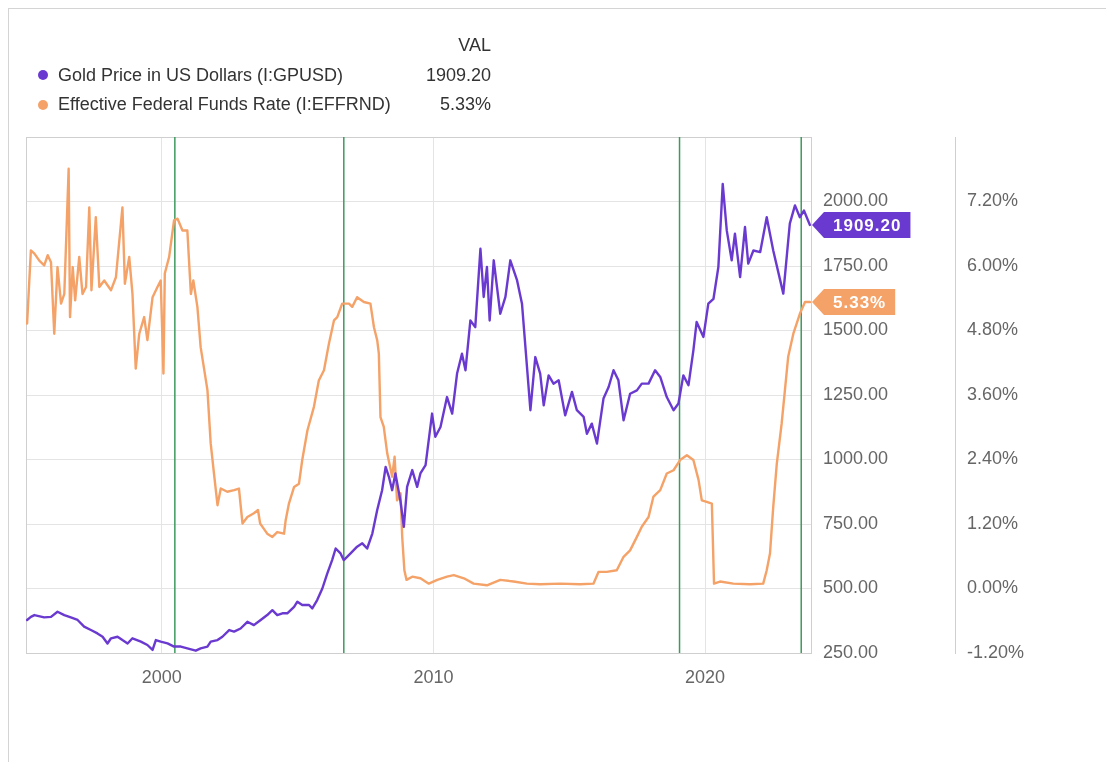  I want to click on y-tick-label: 250.00, so click(851, 651).